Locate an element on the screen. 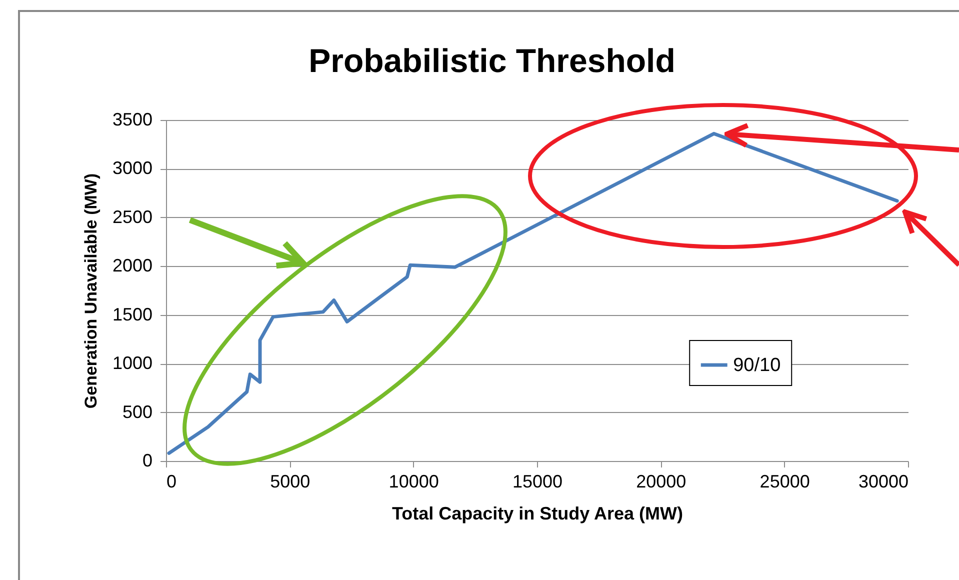  y-tick-label: 2000 is located at coordinates (132, 266).